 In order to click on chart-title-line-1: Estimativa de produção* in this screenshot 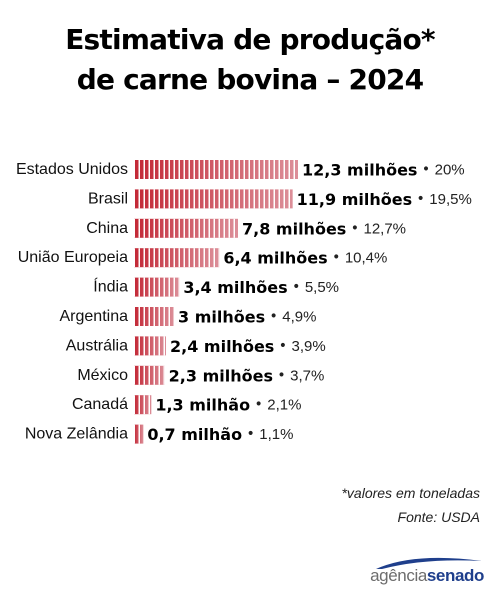, I will do `click(250, 39)`.